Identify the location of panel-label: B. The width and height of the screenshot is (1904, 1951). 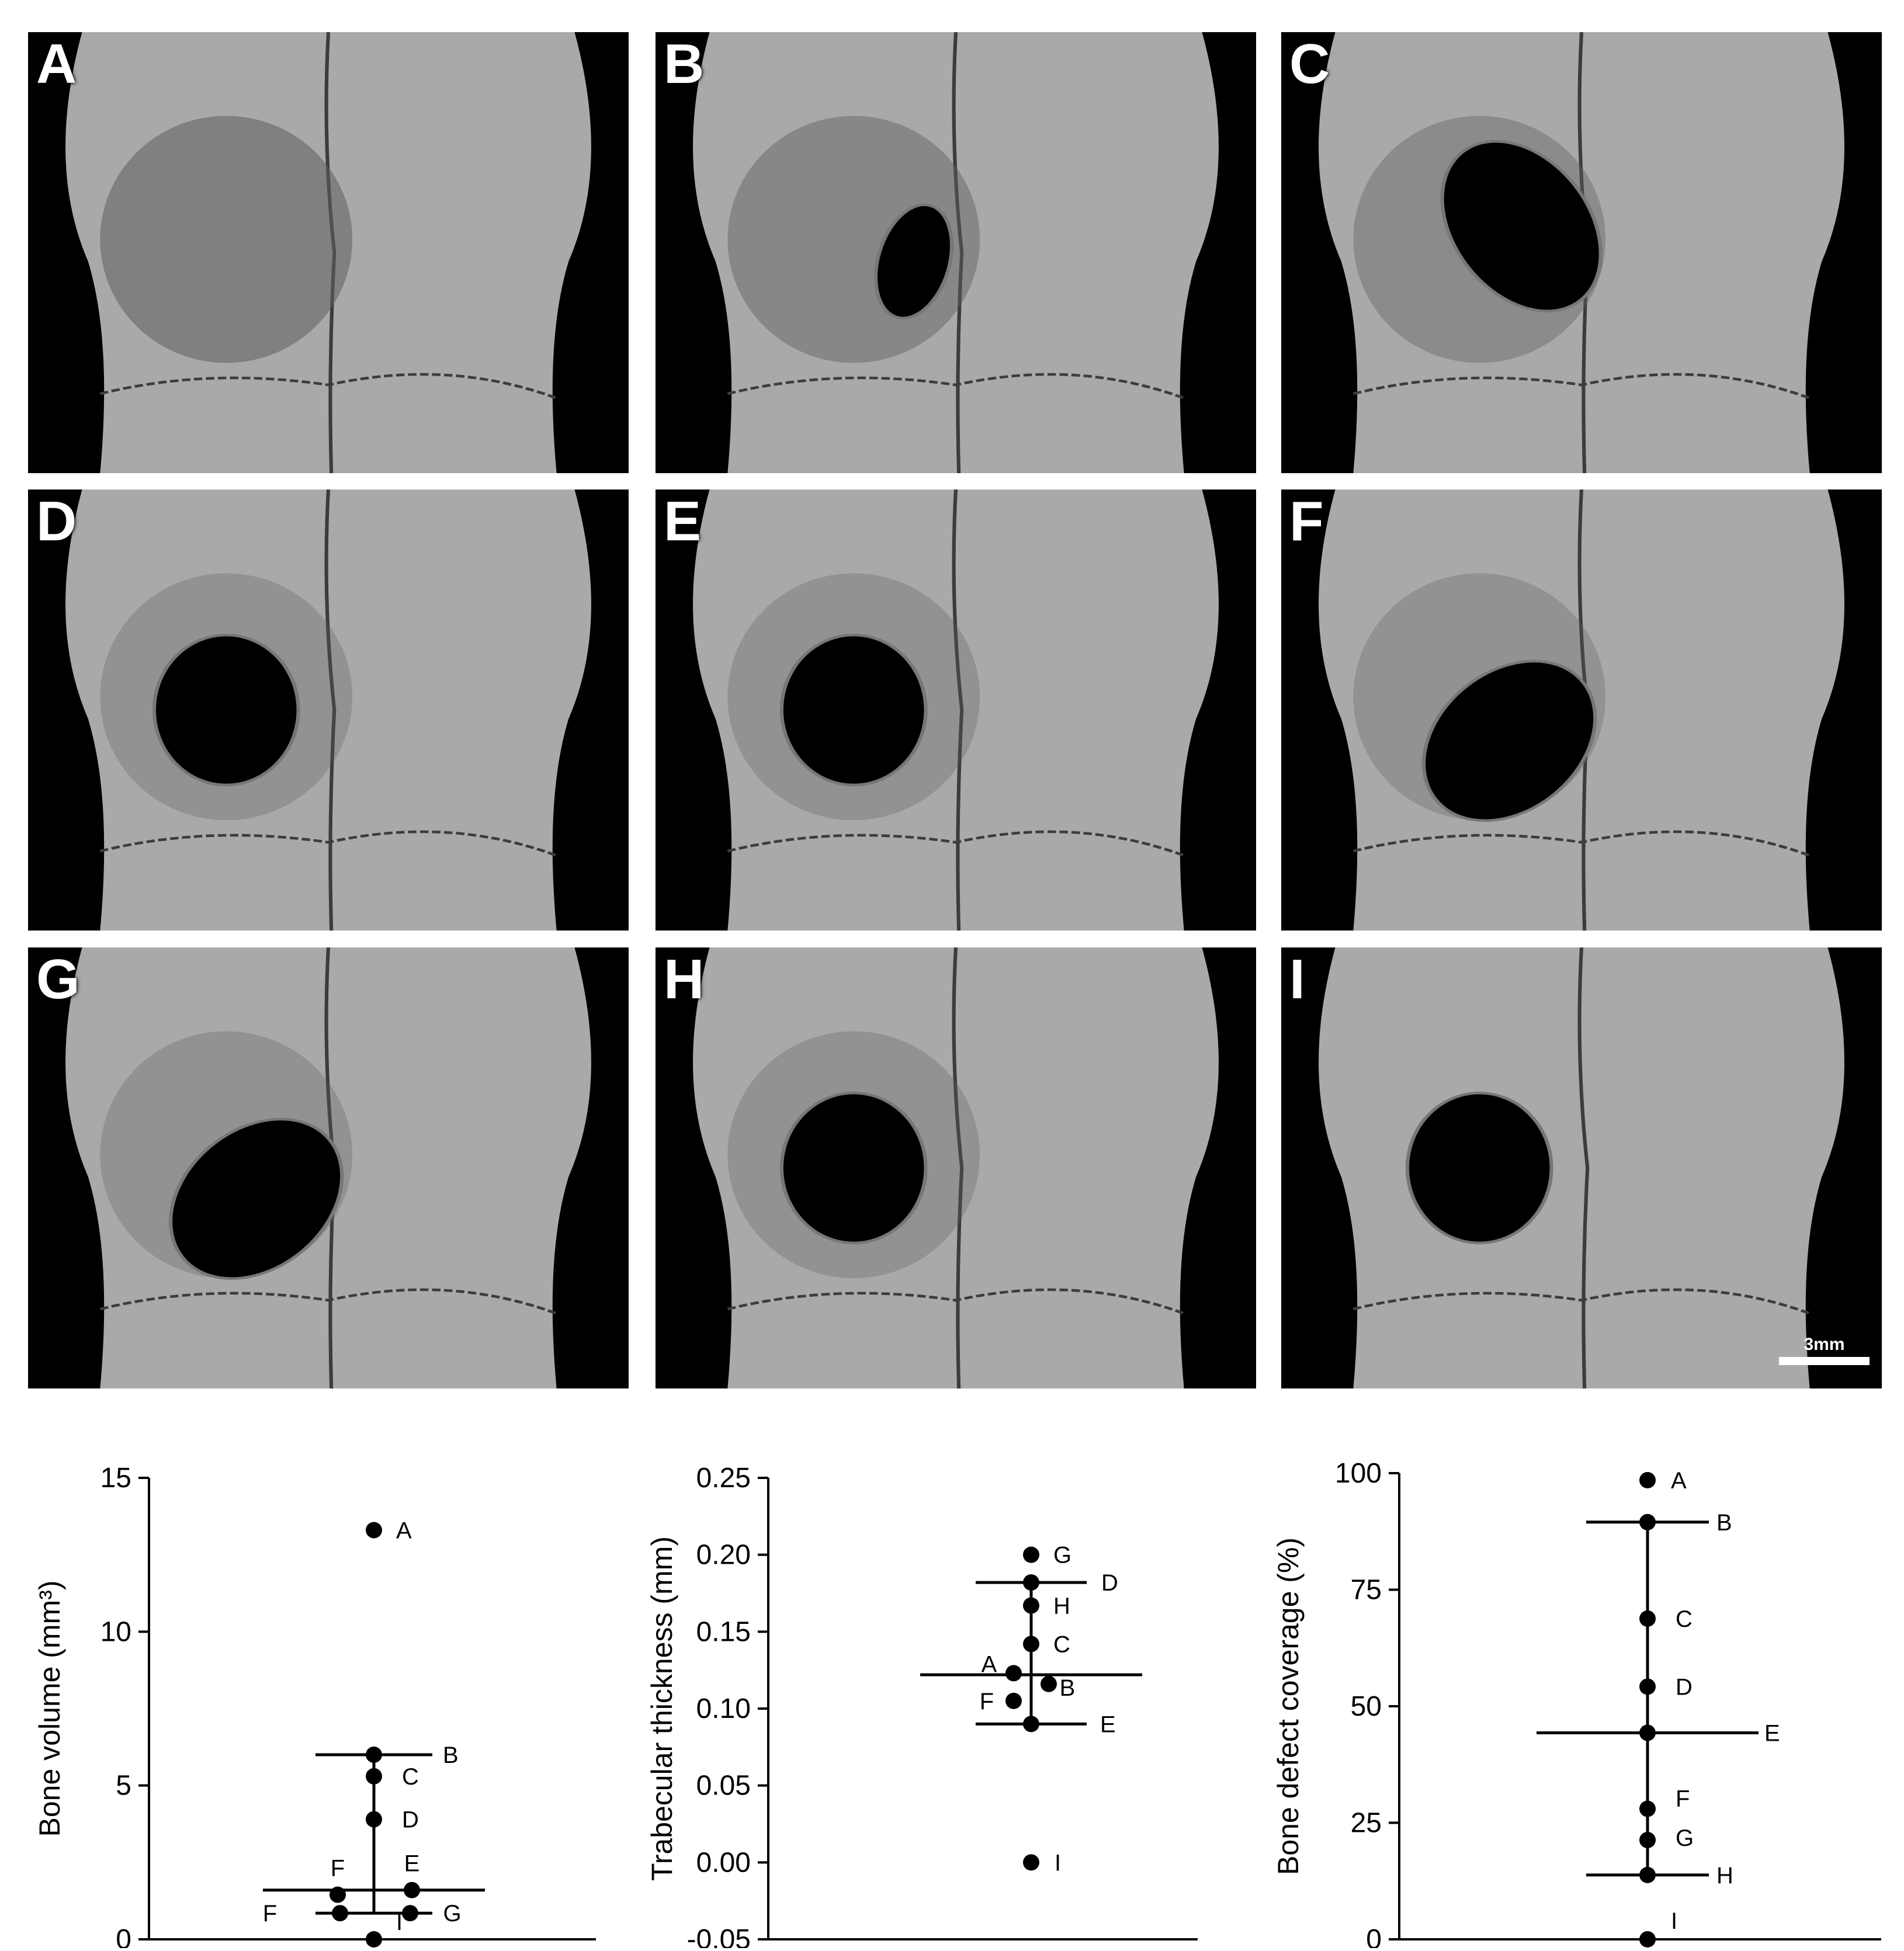
(684, 64).